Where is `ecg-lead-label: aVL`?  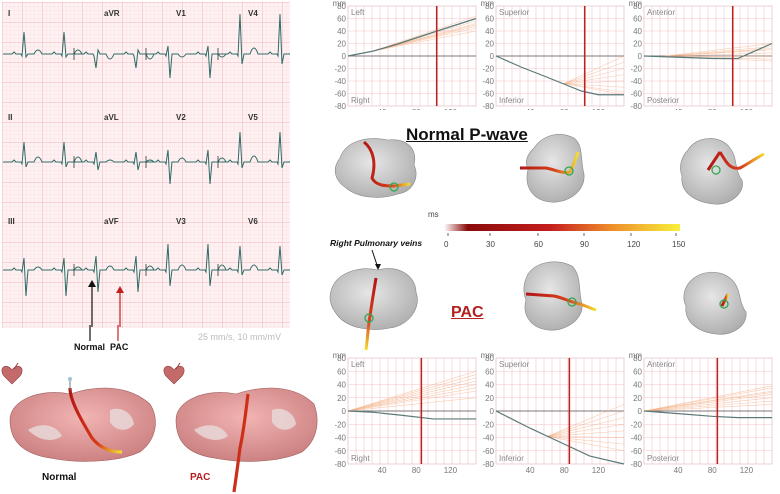 ecg-lead-label: aVL is located at coordinates (111, 117).